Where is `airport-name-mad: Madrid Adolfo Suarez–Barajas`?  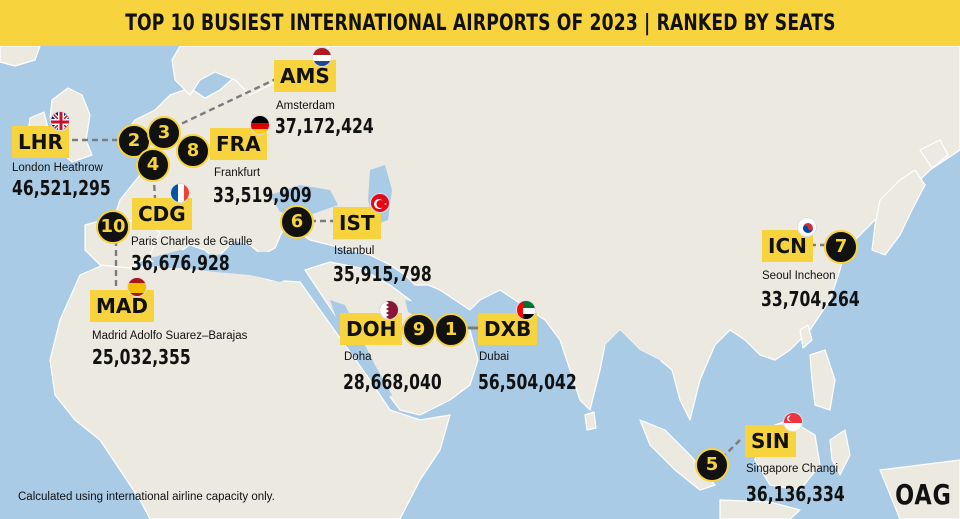 airport-name-mad: Madrid Adolfo Suarez–Barajas is located at coordinates (170, 336).